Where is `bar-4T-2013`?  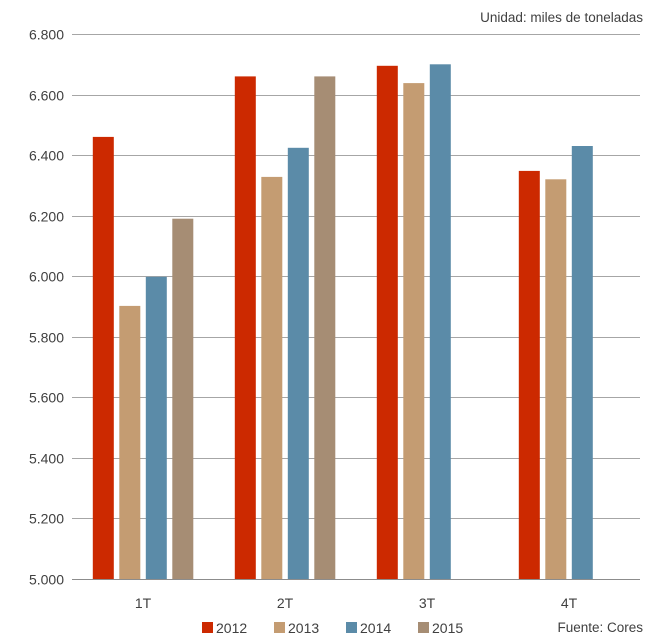
bar-4T-2013 is located at coordinates (556, 379).